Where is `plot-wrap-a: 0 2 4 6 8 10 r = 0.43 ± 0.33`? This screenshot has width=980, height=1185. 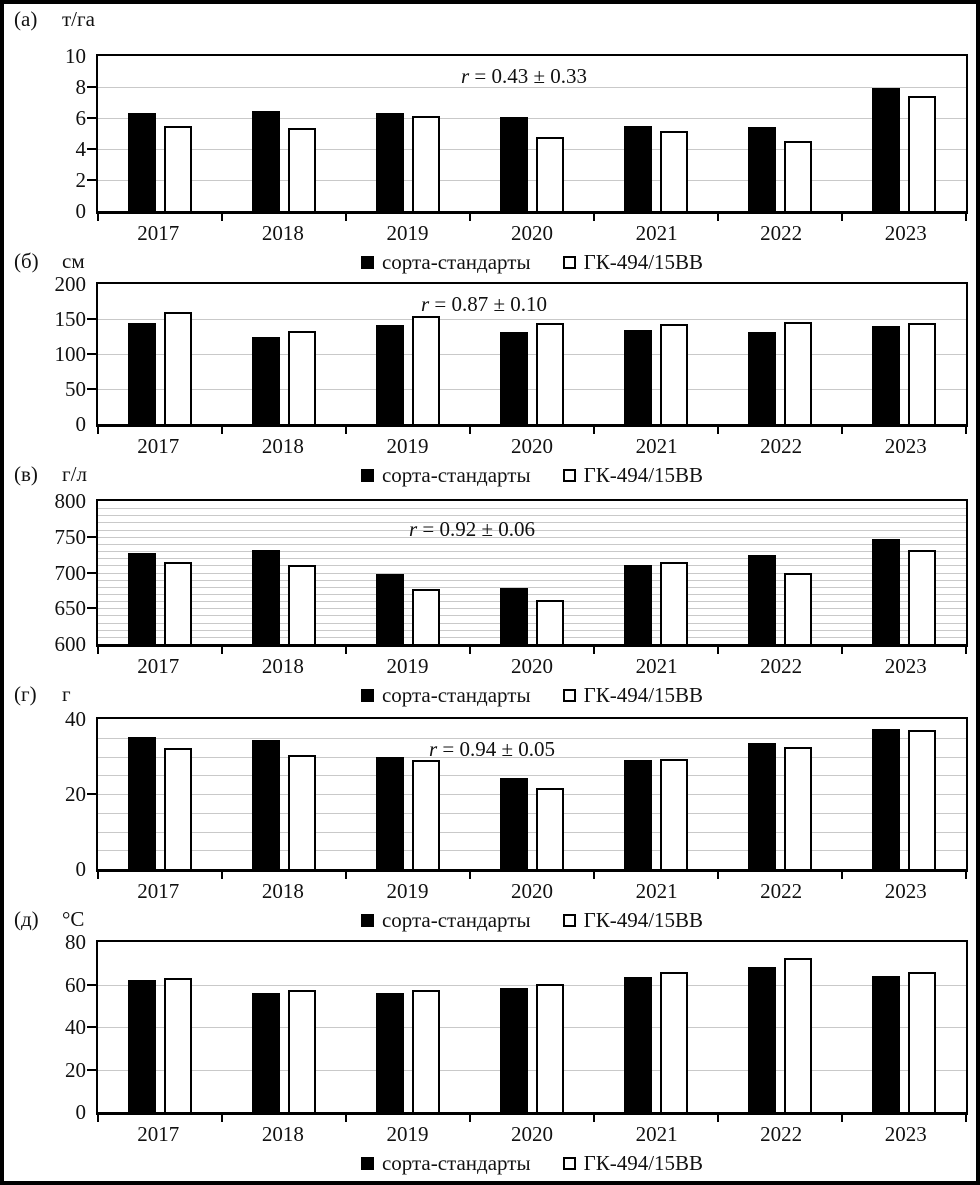
plot-wrap-a: 0 2 4 6 8 10 r = 0.43 ± 0.33 is located at coordinates (516, 133).